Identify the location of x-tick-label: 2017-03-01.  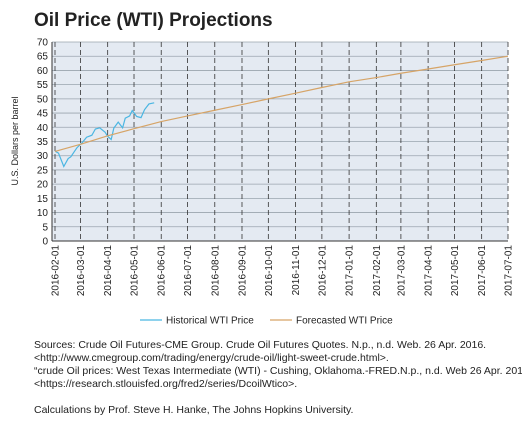
(401, 271).